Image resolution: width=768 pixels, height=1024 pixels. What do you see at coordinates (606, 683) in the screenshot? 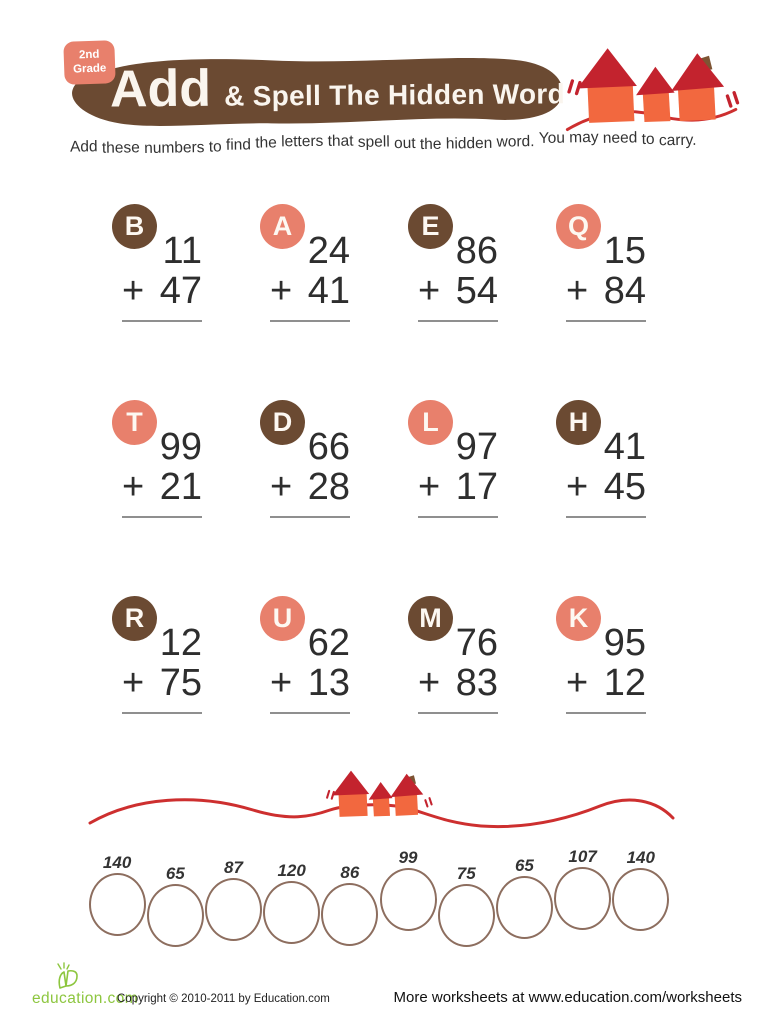
I see `addend-bottom-row: +12` at bounding box center [606, 683].